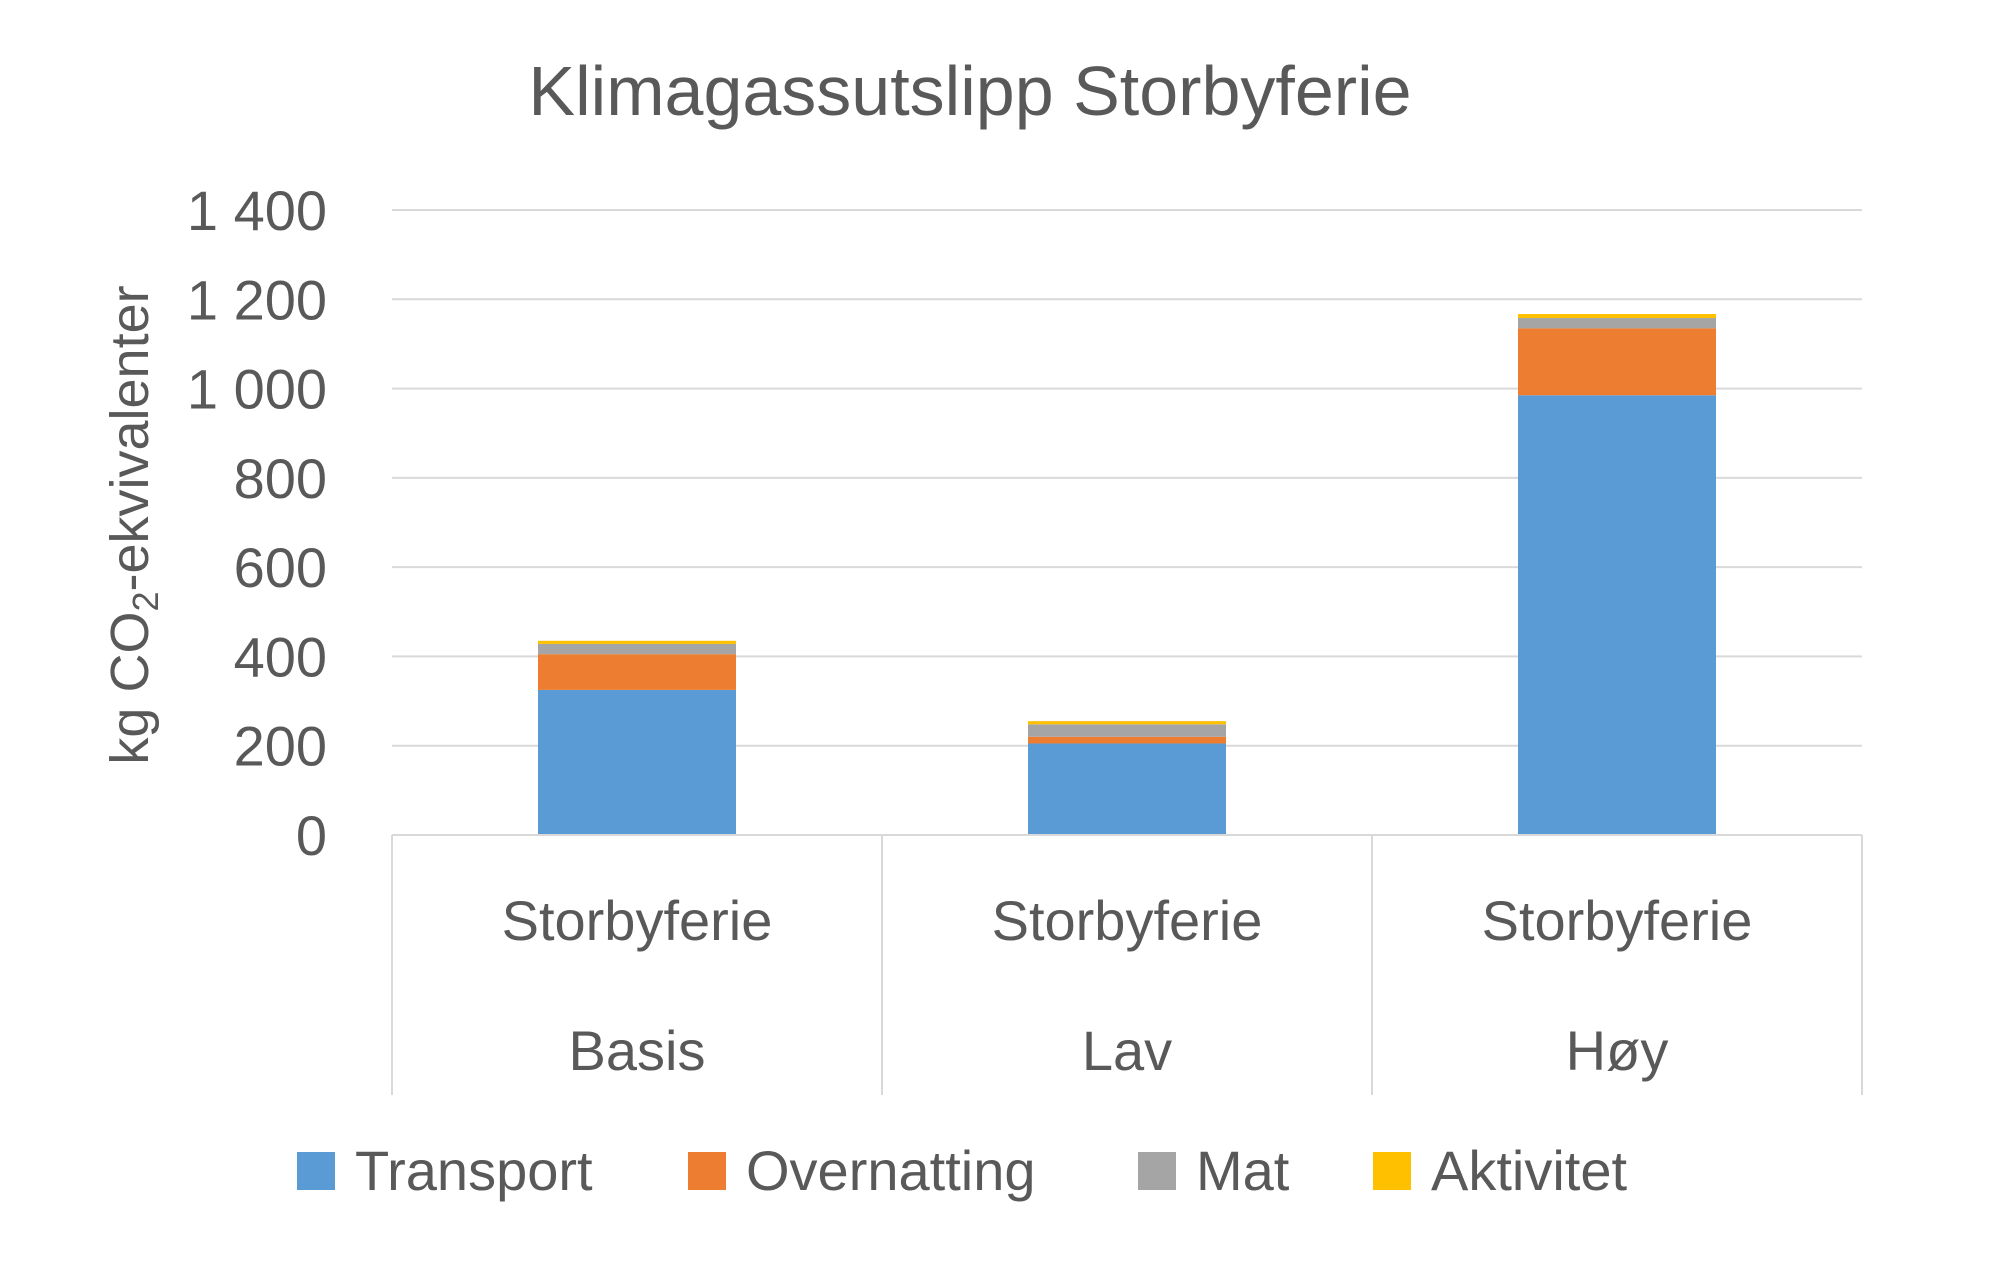  Describe the element at coordinates (1127, 1050) in the screenshot. I see `category-label-bottom: Lav` at that location.